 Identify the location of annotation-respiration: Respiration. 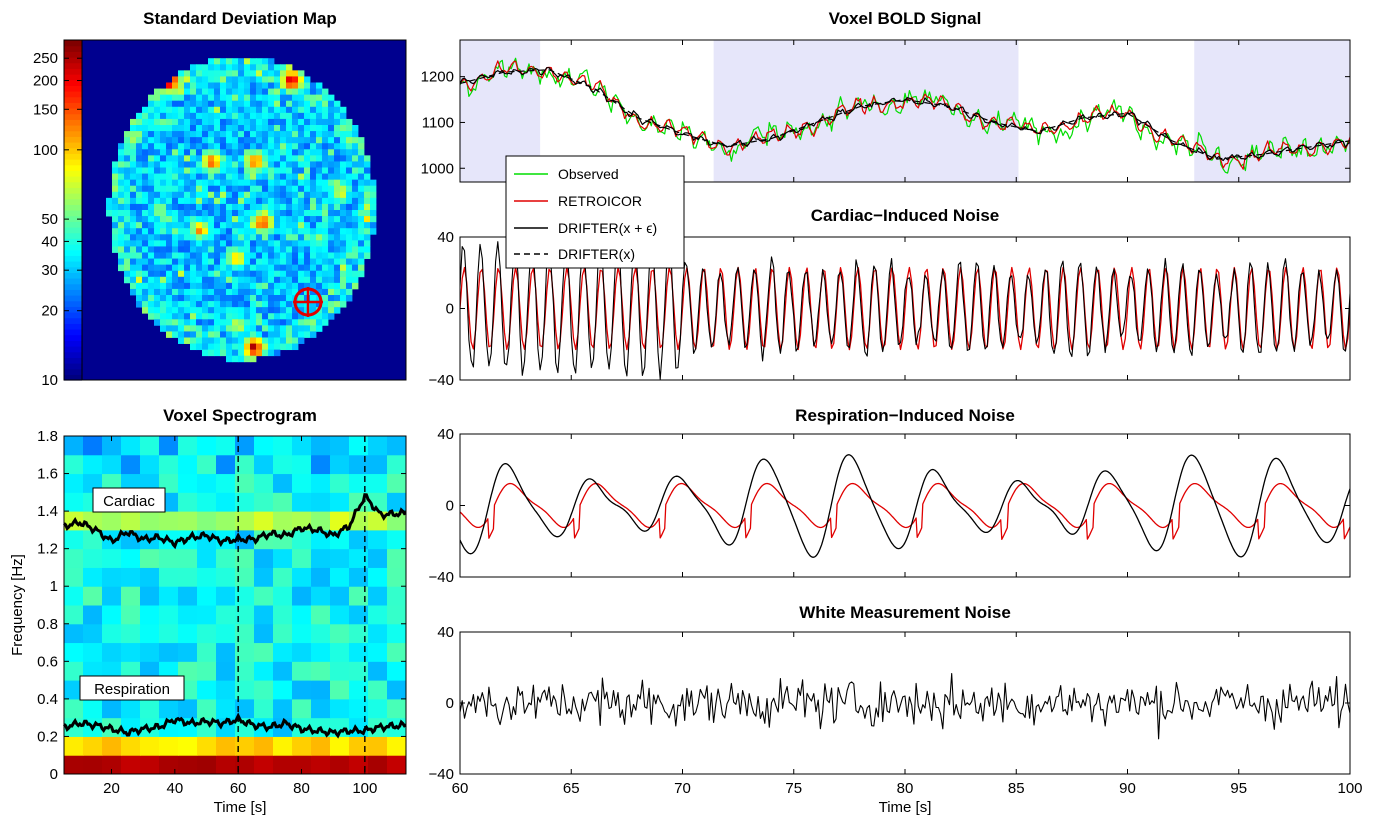
(132, 688).